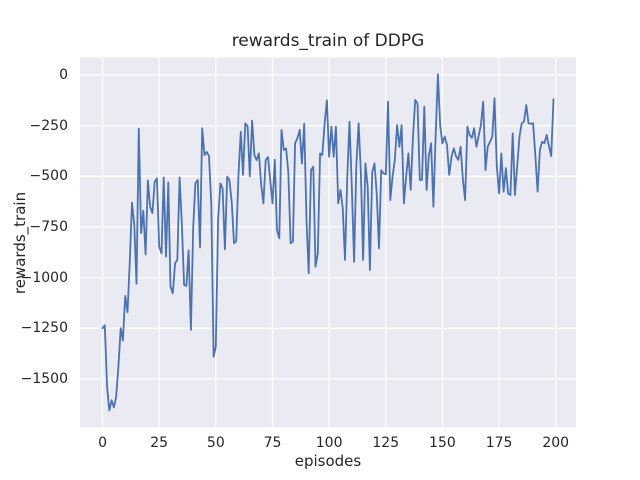 The width and height of the screenshot is (640, 480). I want to click on x-tick-label: 100, so click(329, 443).